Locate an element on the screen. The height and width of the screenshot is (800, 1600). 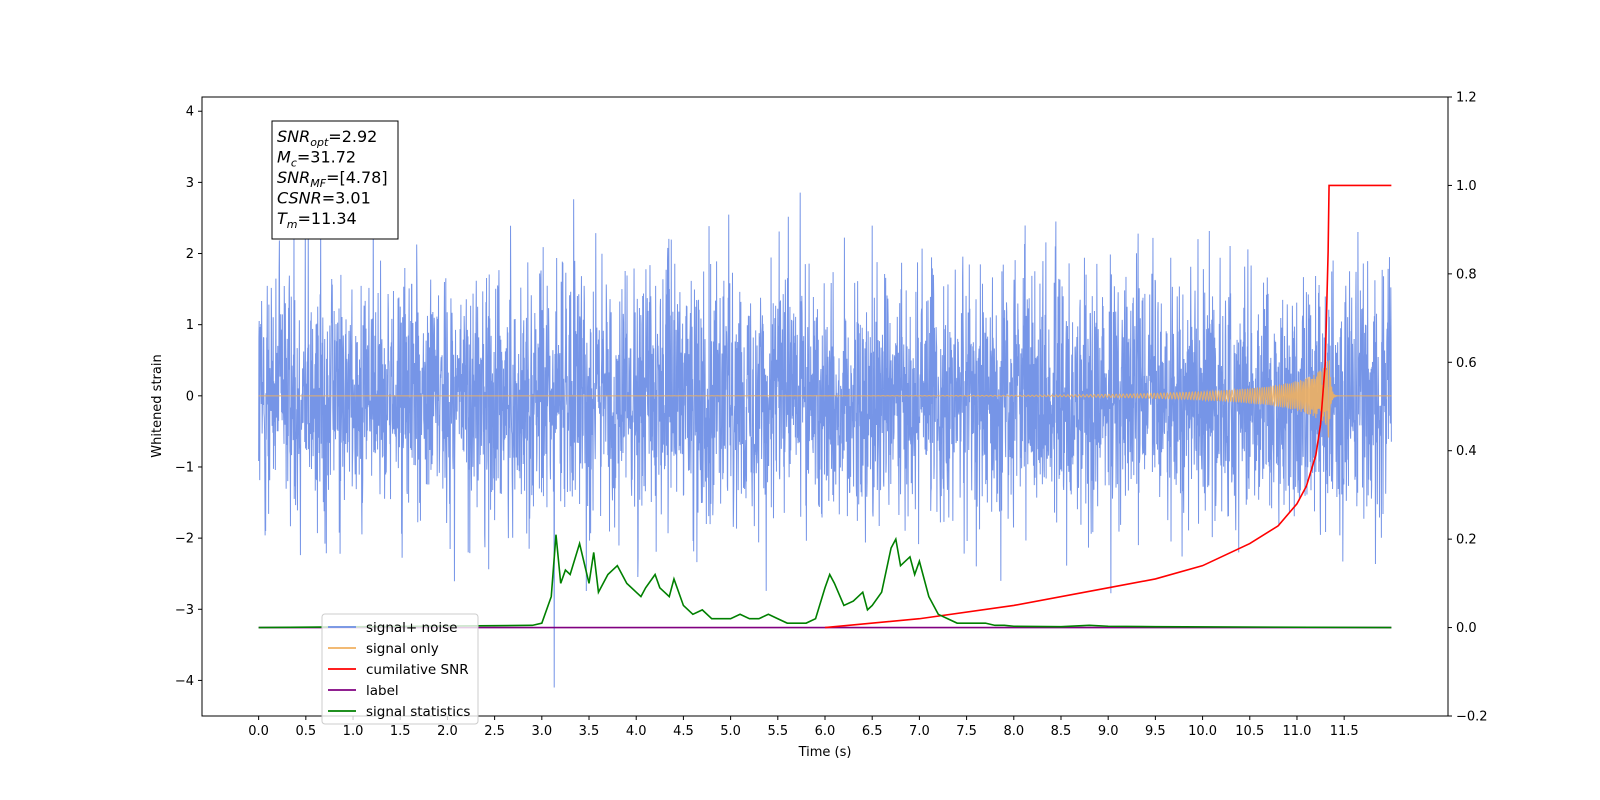
y-left-tick-label: 2 is located at coordinates (190, 254).